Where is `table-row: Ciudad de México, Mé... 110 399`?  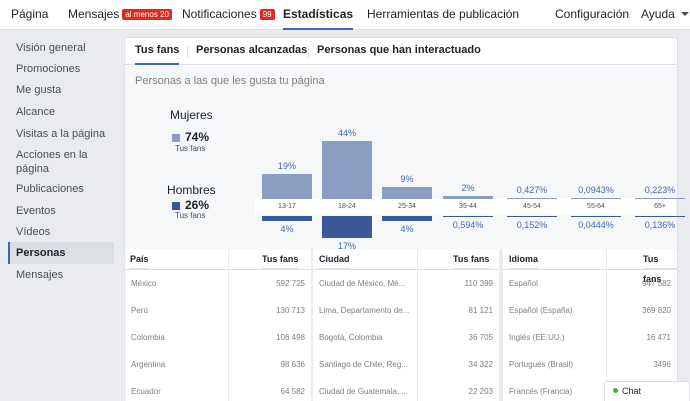
table-row: Ciudad de México, Mé... 110 399 is located at coordinates (406, 283).